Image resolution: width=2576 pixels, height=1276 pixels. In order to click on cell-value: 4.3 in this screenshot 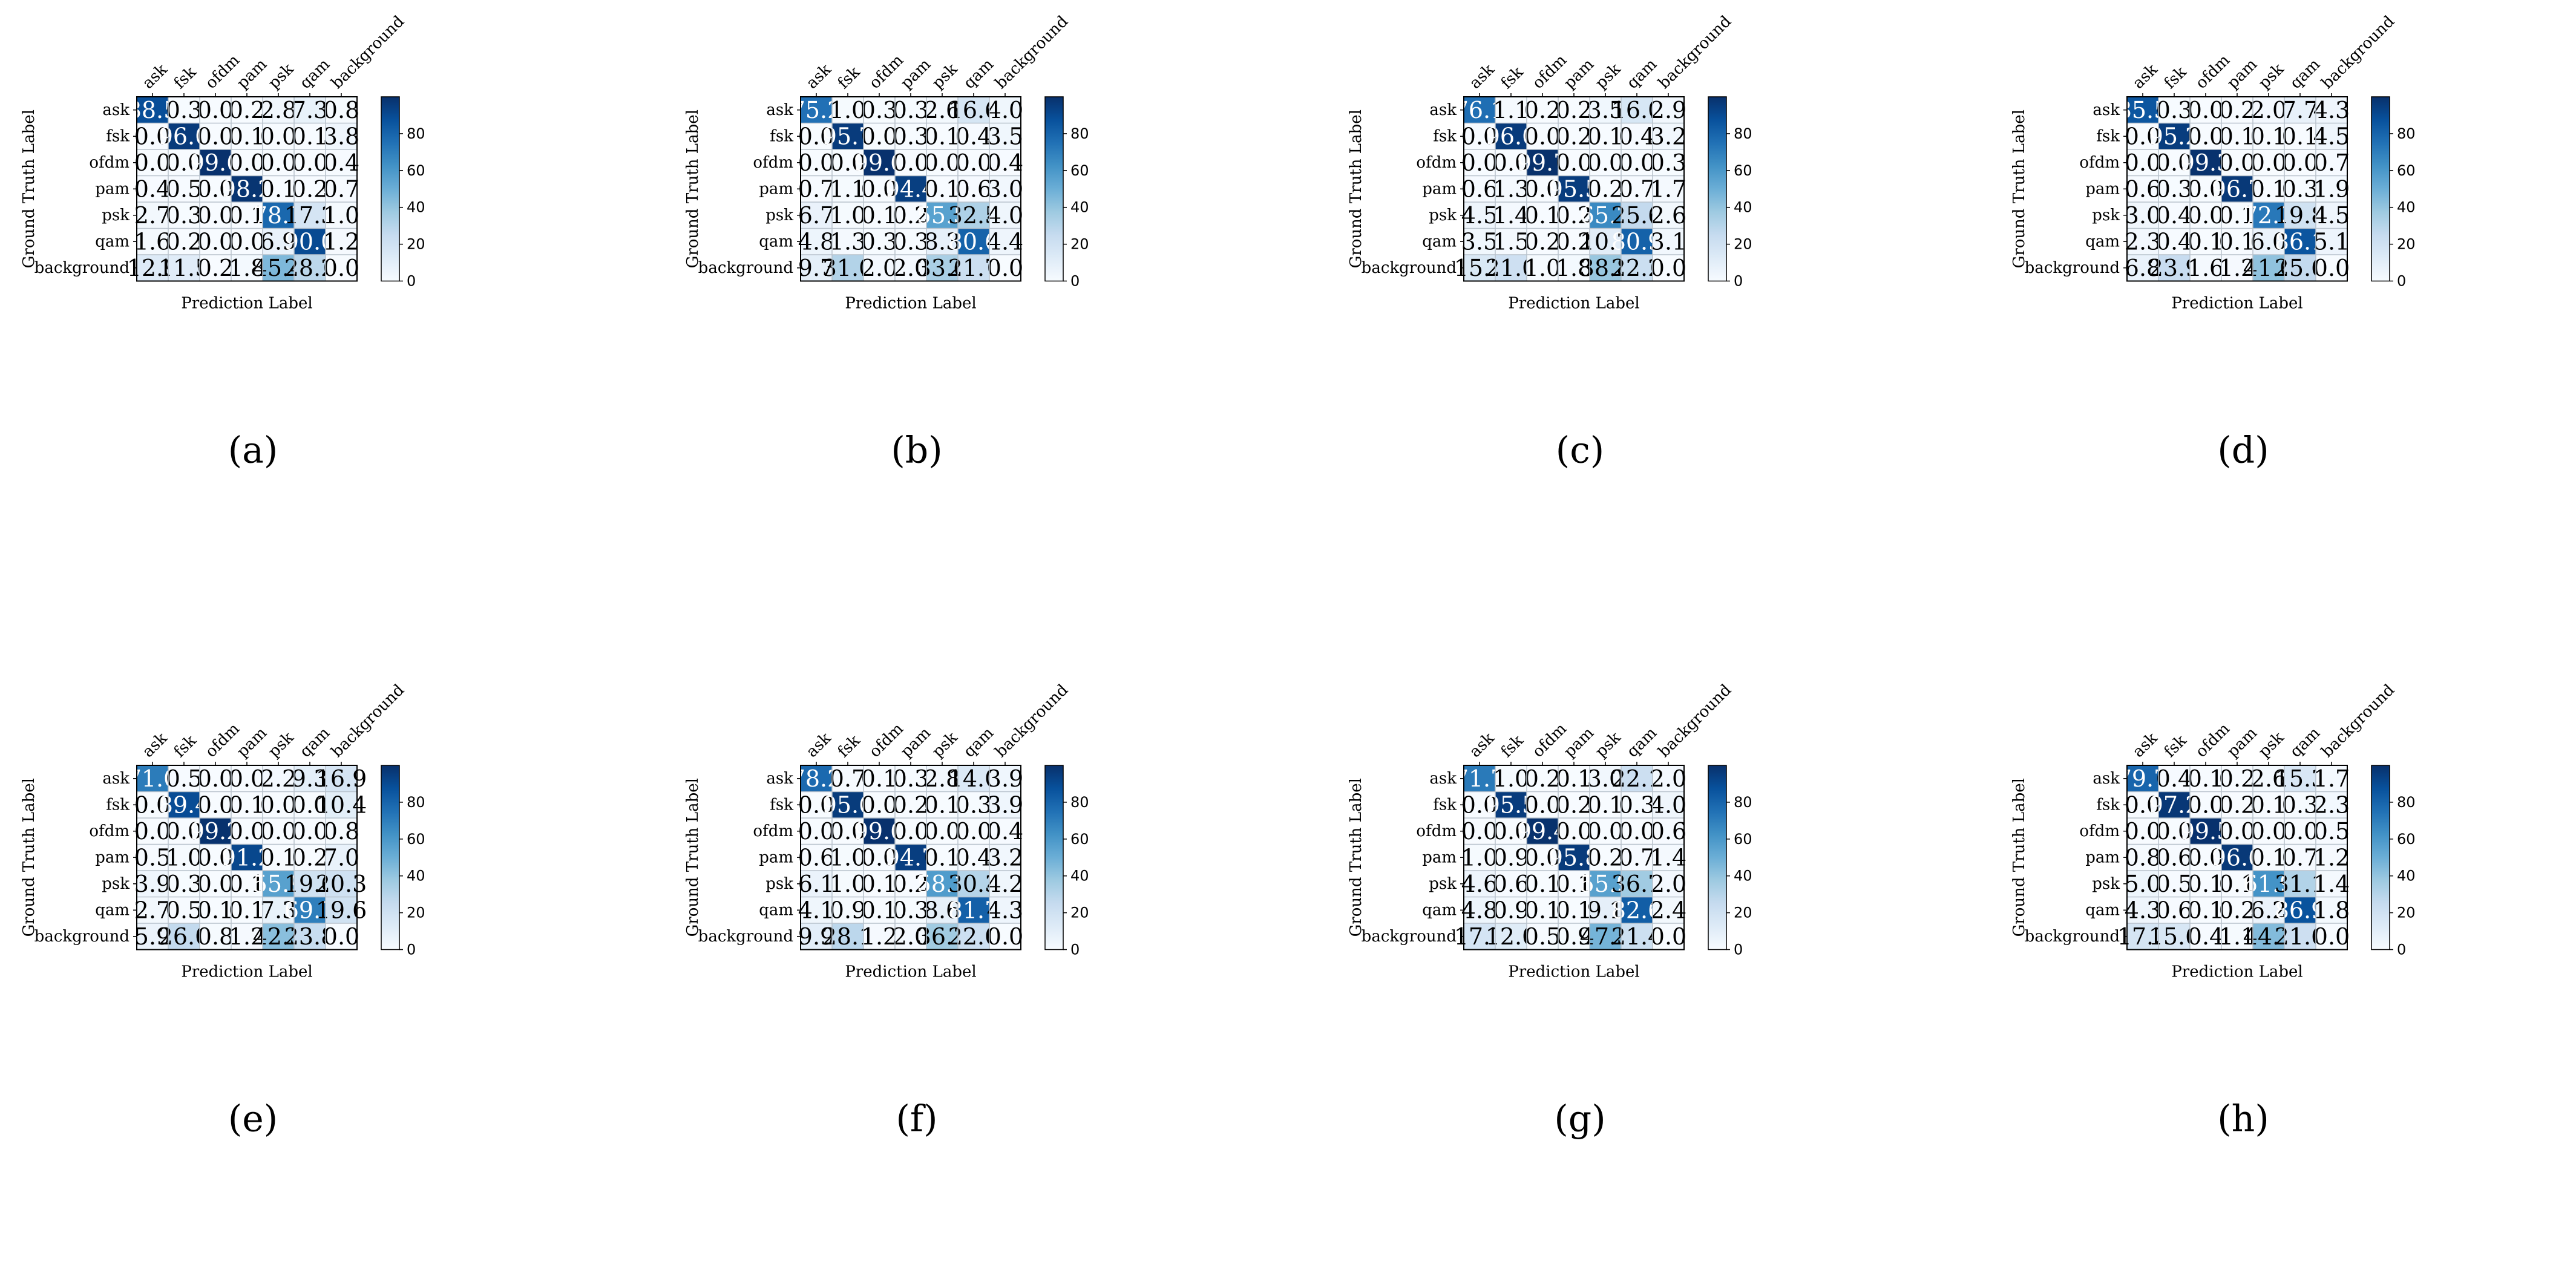, I will do `click(2331, 110)`.